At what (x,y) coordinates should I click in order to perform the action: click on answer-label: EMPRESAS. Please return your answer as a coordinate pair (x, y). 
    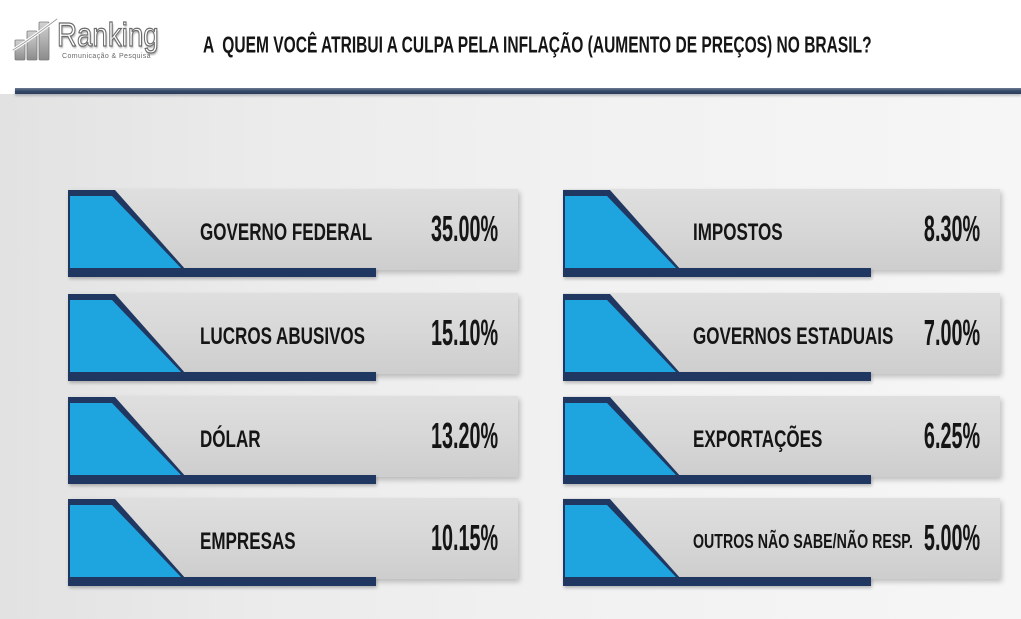
    Looking at the image, I should click on (248, 541).